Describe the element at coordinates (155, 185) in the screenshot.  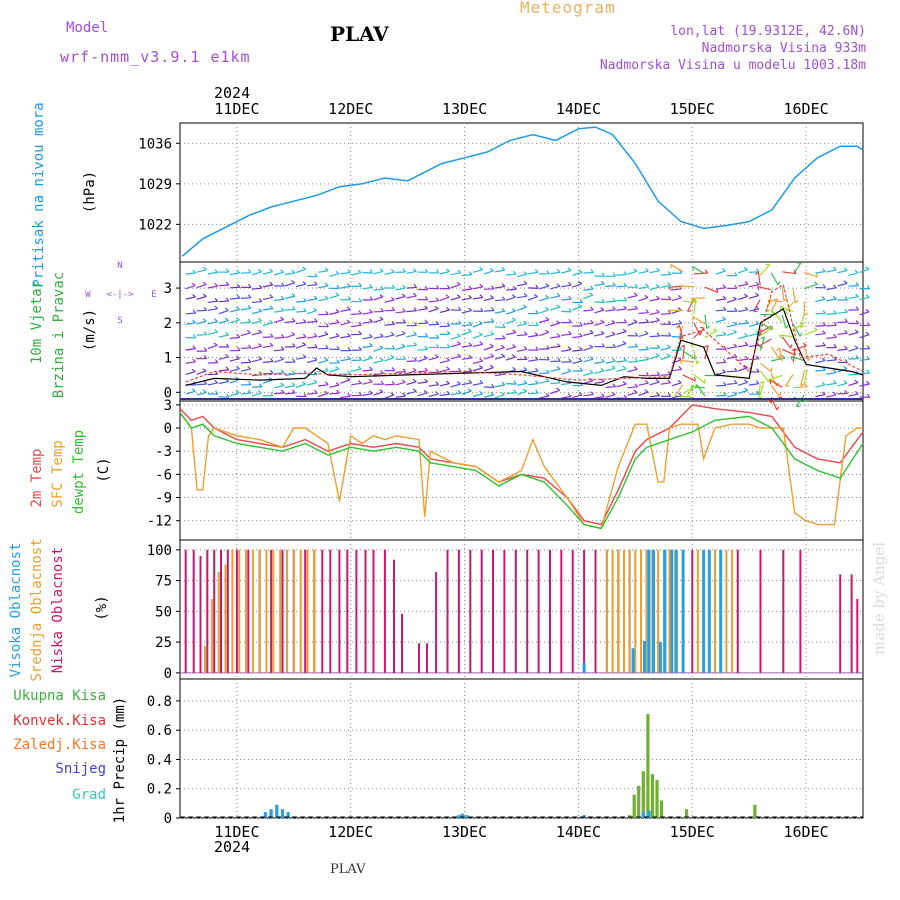
I see `y-tick-label: 1029` at that location.